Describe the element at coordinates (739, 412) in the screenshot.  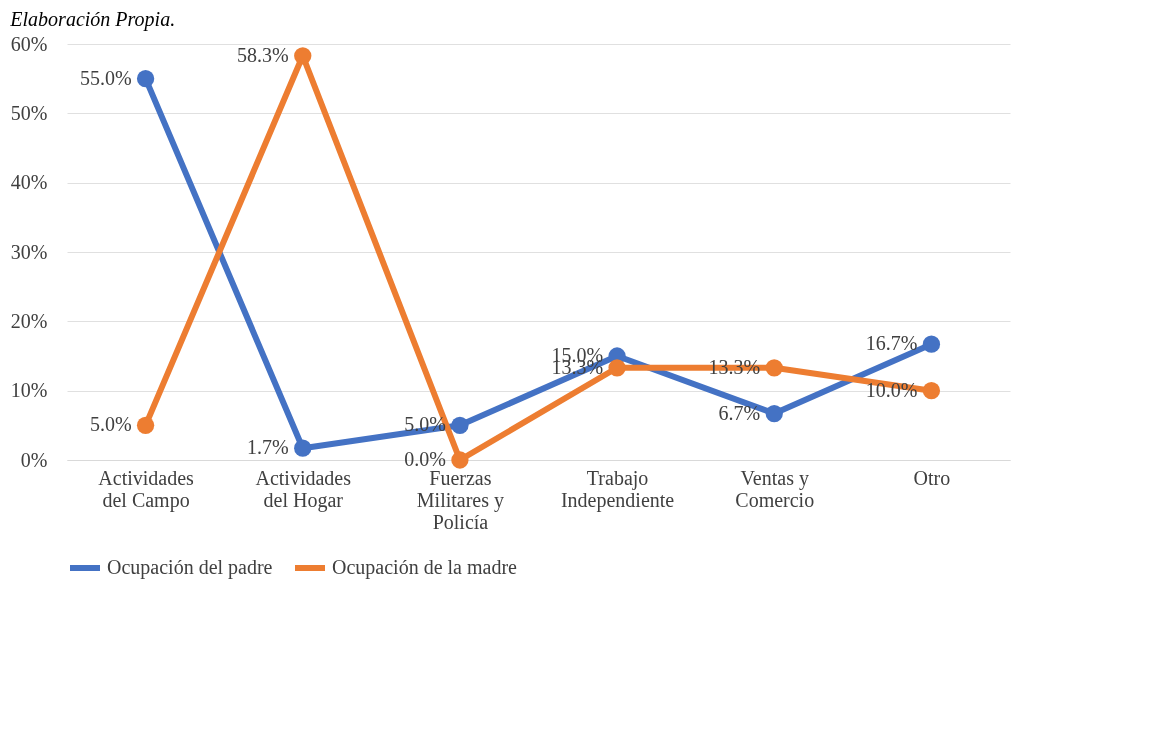
I see `data-label: 6.7%` at that location.